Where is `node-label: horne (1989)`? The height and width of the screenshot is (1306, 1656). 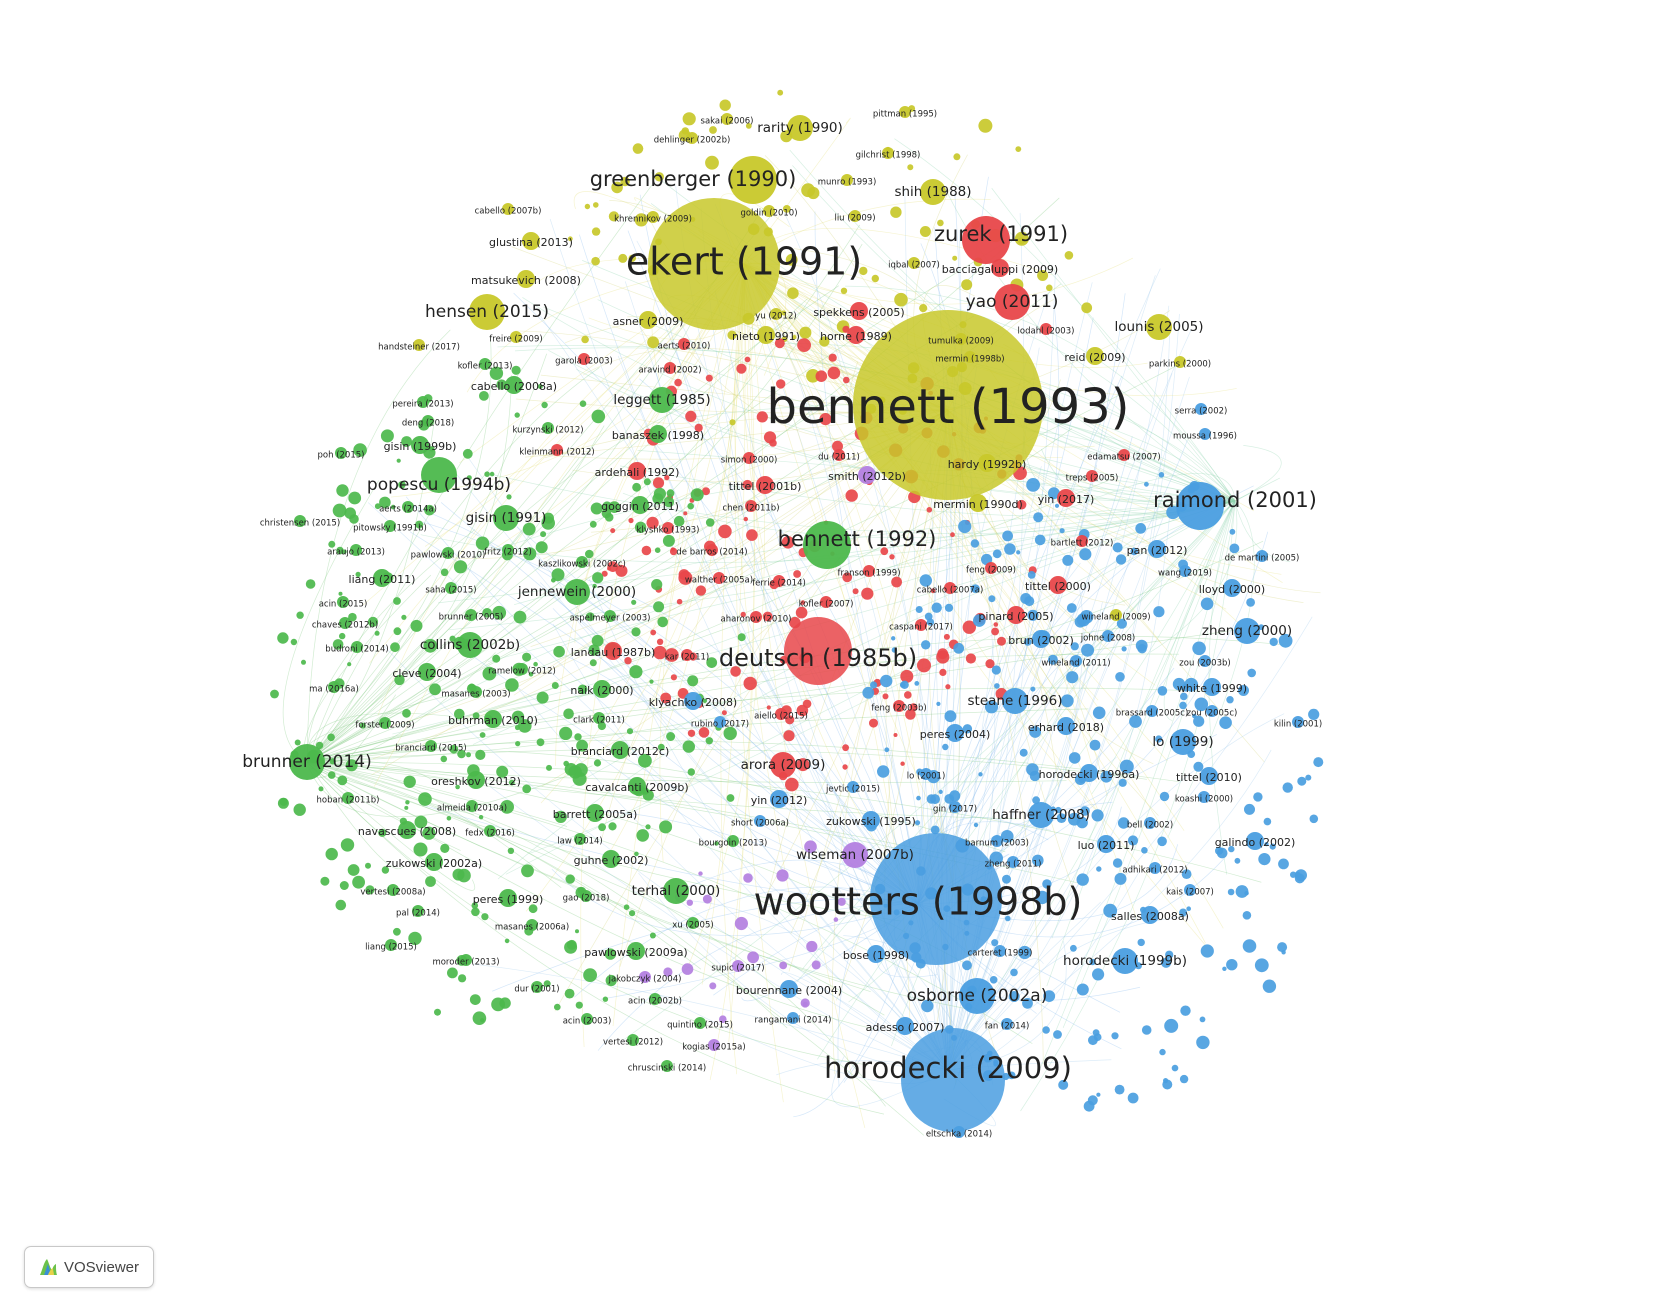 node-label: horne (1989) is located at coordinates (856, 336).